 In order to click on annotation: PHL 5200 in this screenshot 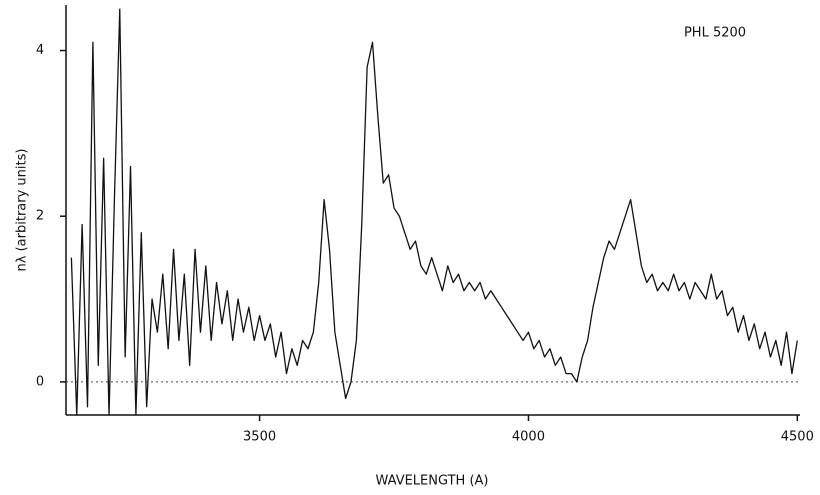, I will do `click(715, 33)`.